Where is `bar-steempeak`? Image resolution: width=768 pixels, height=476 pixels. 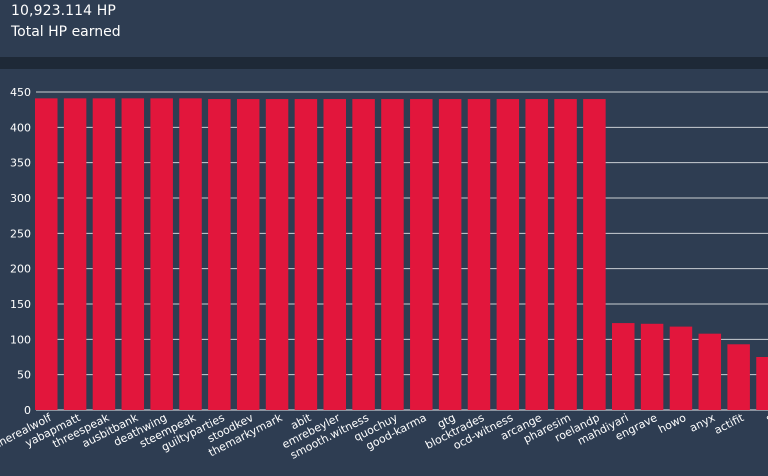 bar-steempeak is located at coordinates (190, 254).